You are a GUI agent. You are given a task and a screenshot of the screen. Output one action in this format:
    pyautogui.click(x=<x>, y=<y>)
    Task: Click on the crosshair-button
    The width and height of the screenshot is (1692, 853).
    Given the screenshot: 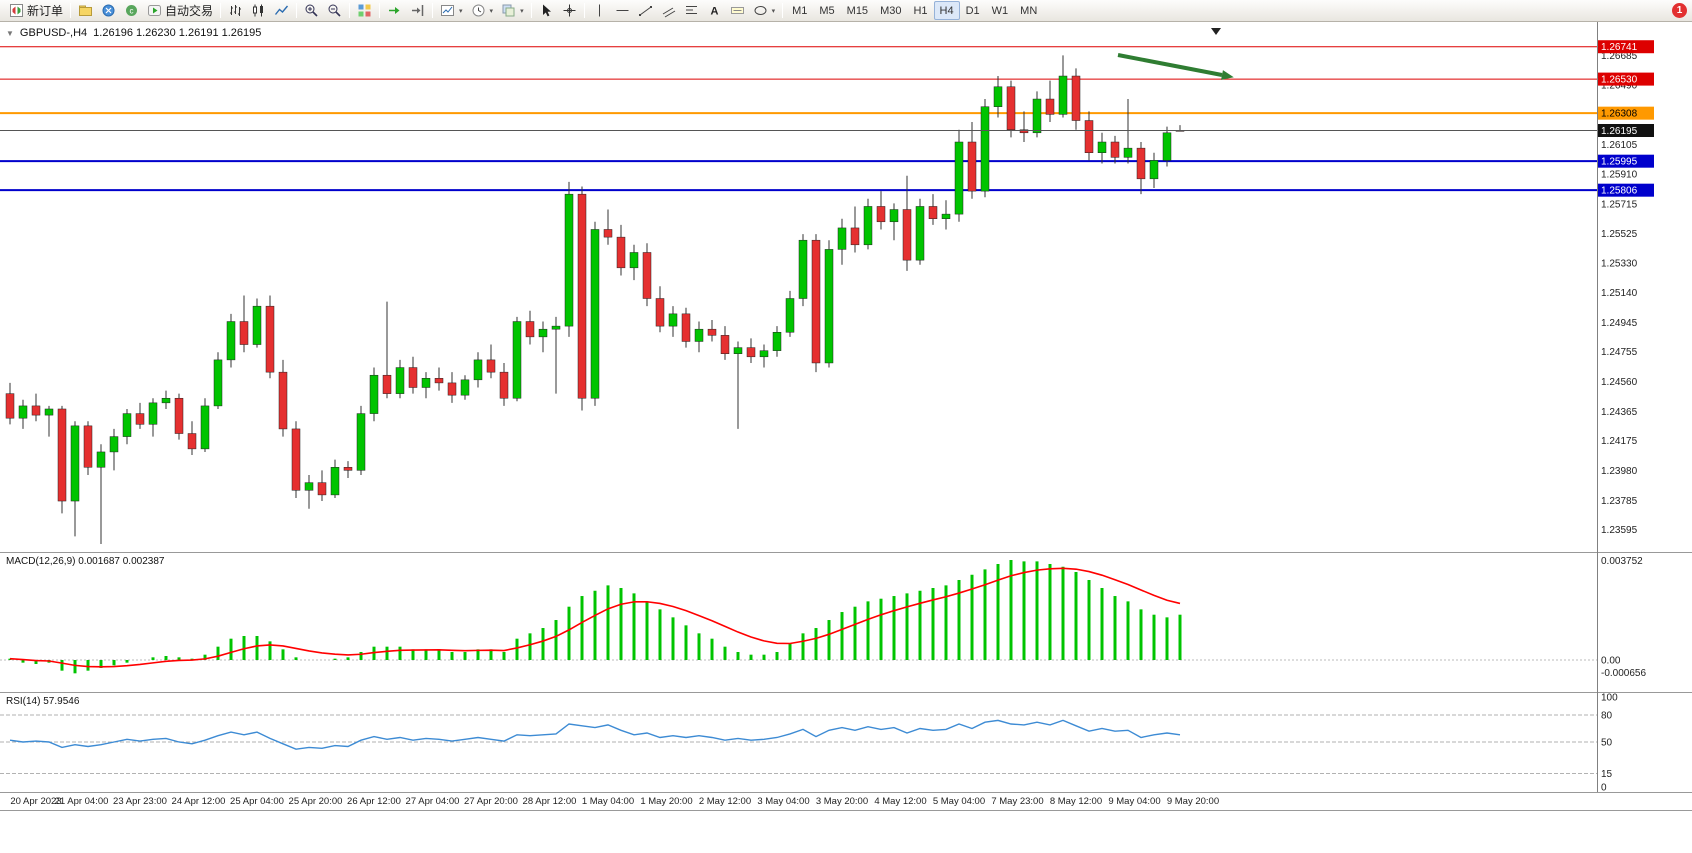 What is the action you would take?
    pyautogui.click(x=569, y=10)
    